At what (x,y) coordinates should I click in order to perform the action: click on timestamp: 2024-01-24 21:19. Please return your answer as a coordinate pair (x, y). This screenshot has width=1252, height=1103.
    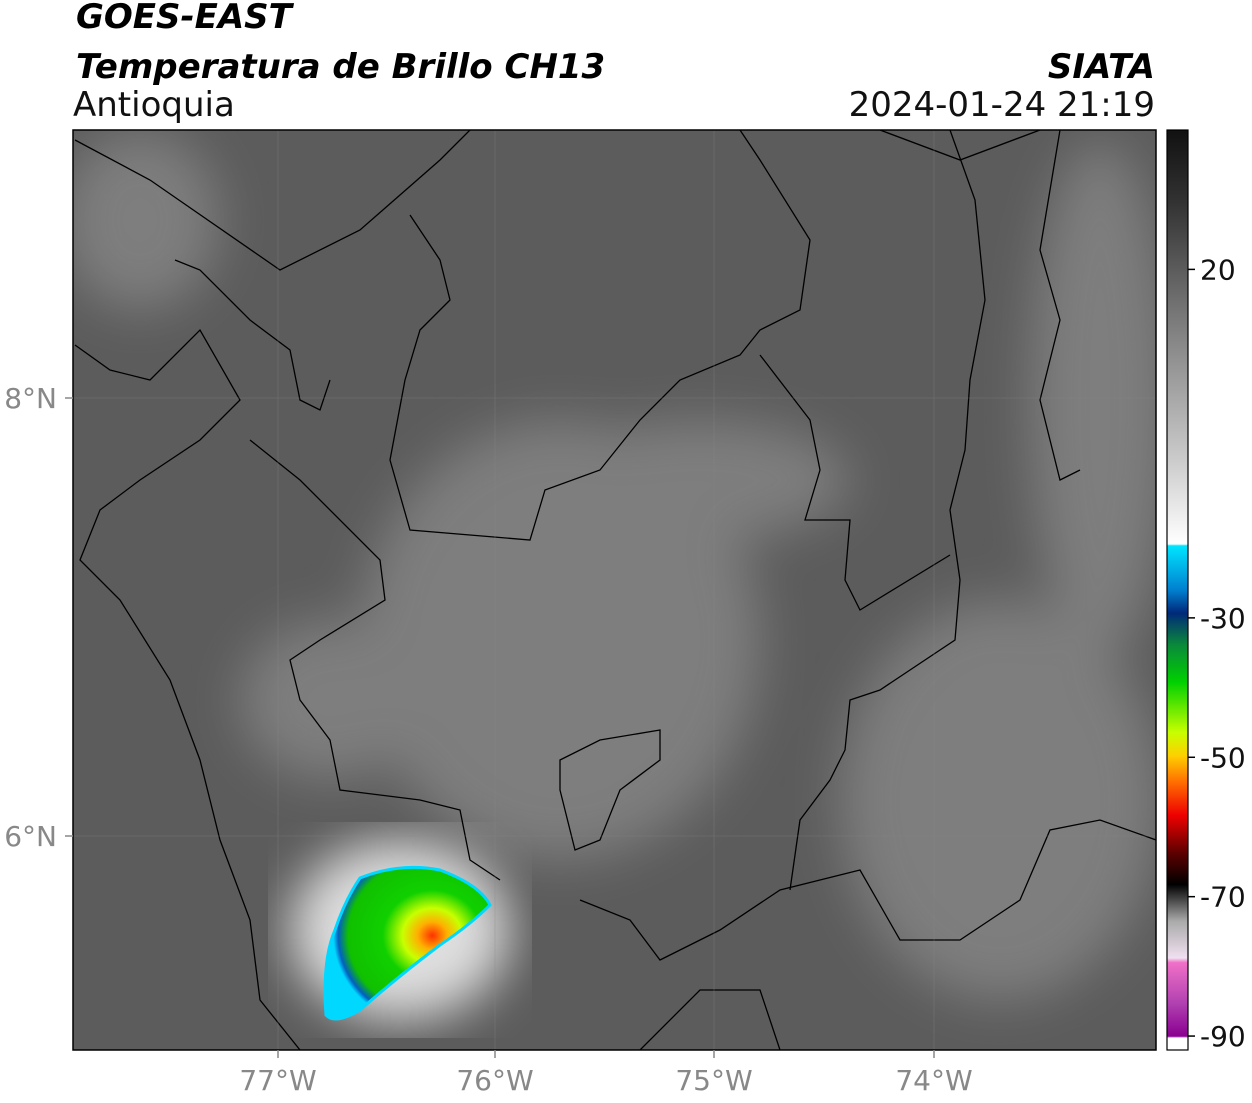
    Looking at the image, I should click on (1002, 105).